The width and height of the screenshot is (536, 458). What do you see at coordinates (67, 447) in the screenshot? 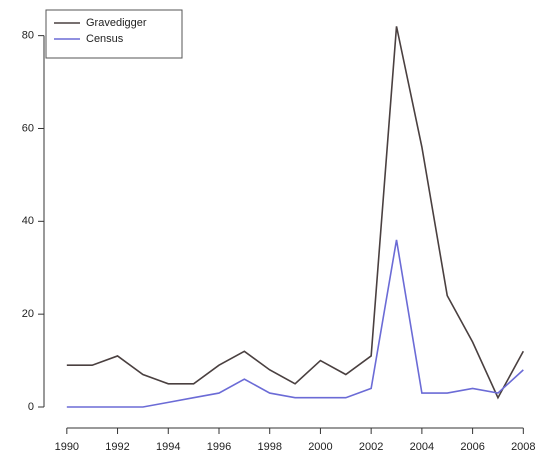
I see `x-tick-label: 1990` at bounding box center [67, 447].